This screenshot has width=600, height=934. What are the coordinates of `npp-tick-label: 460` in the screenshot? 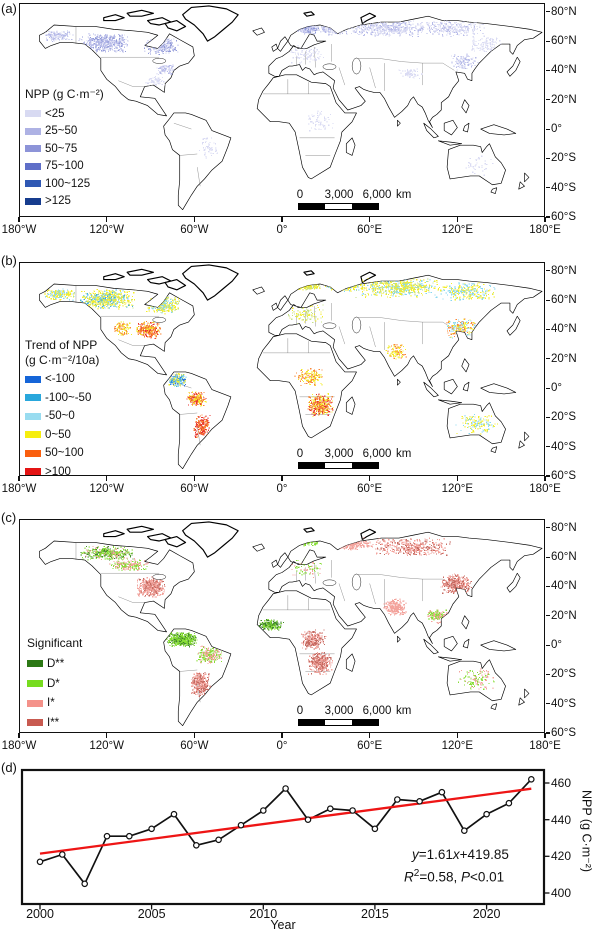 It's located at (561, 783).